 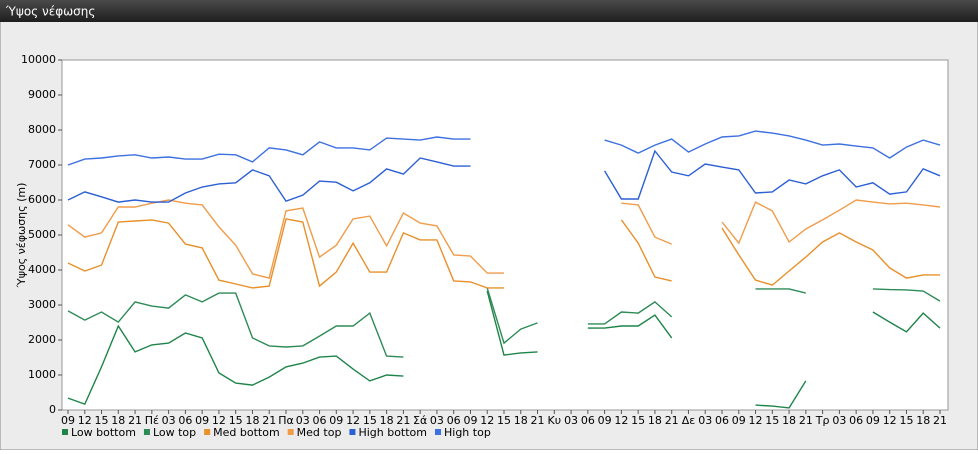 What do you see at coordinates (392, 432) in the screenshot?
I see `legend-label: High bottom` at bounding box center [392, 432].